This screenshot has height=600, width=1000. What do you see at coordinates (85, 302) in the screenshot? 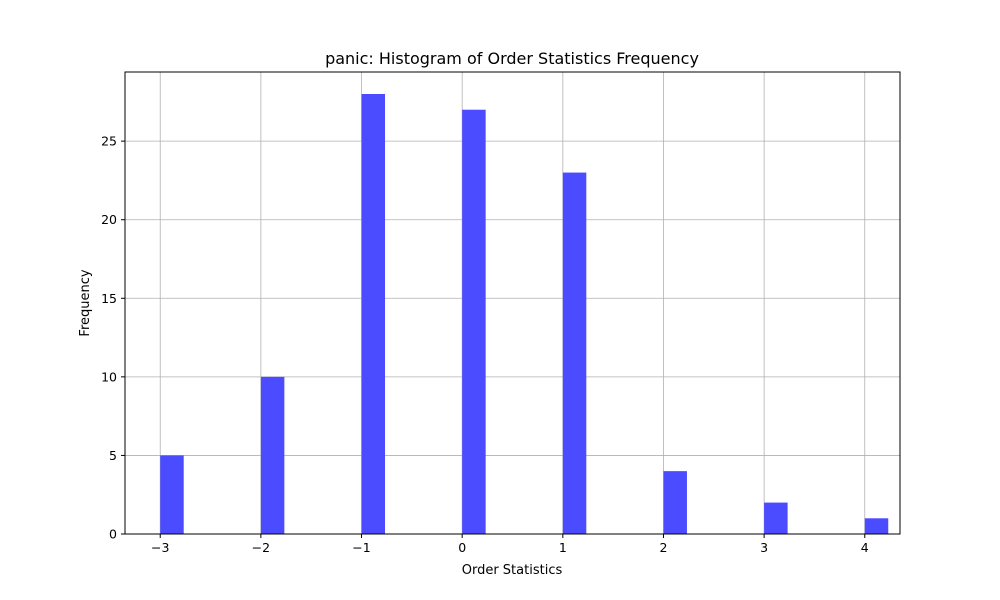
I see `y-axis-label: Frequency` at bounding box center [85, 302].